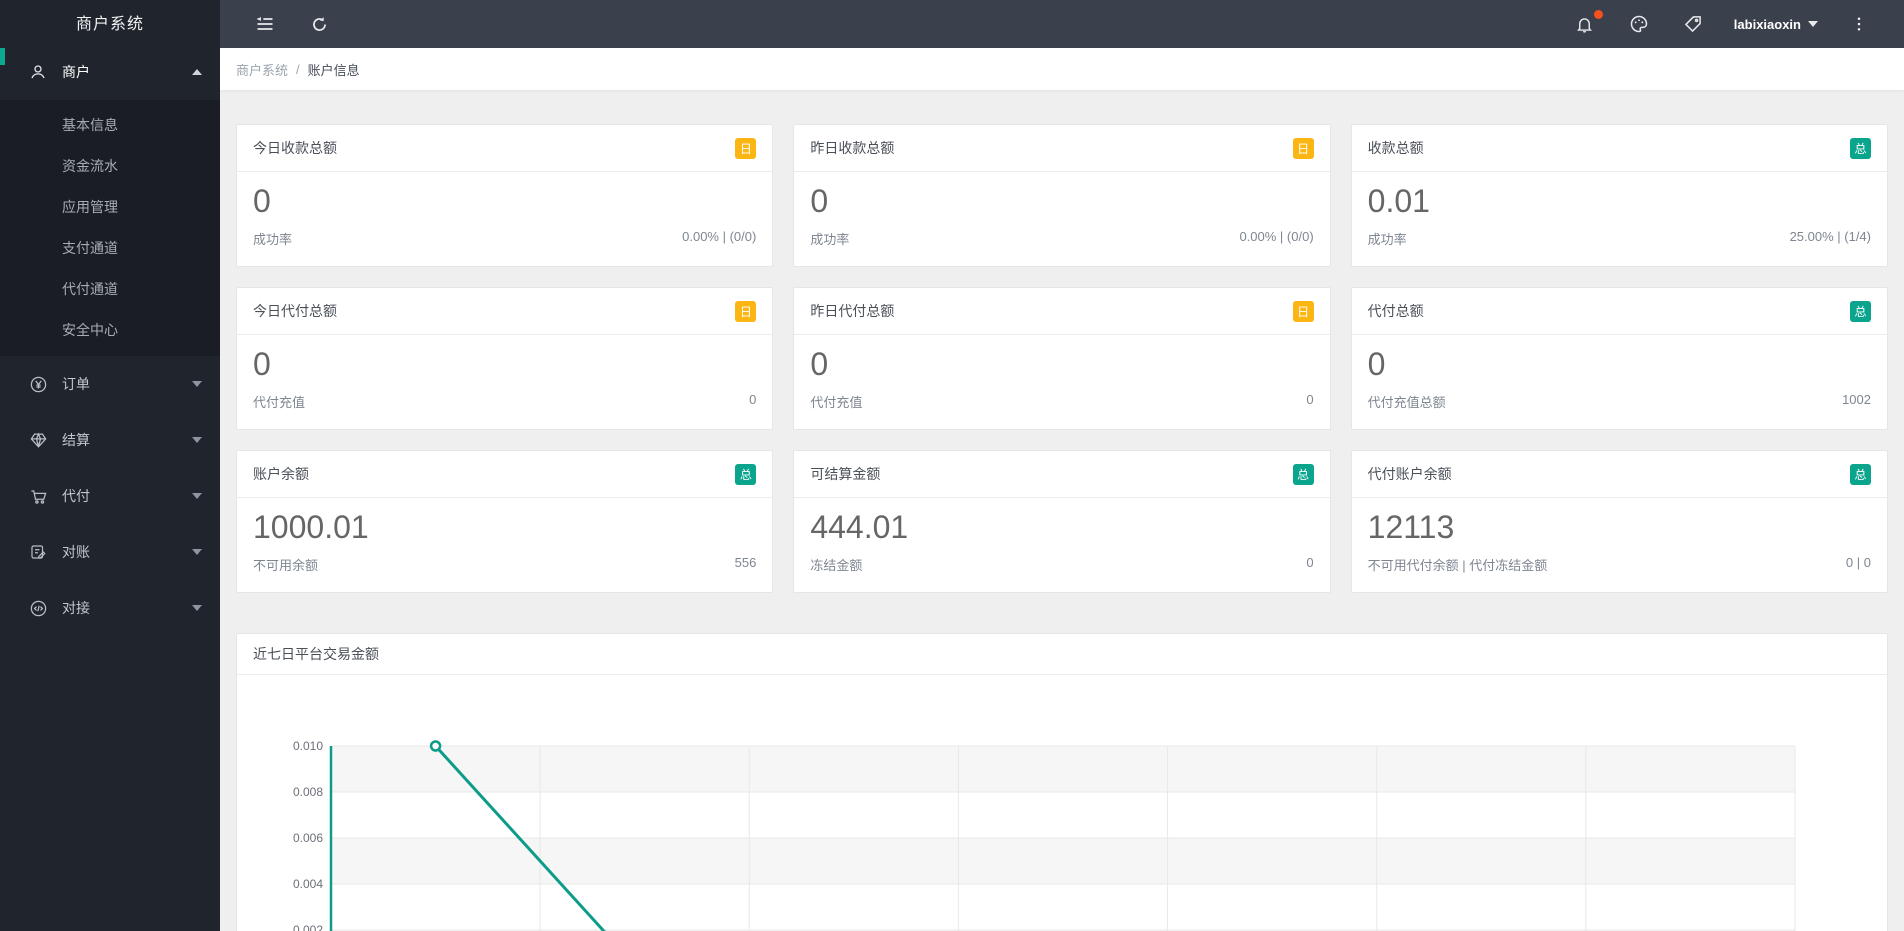  Describe the element at coordinates (1395, 148) in the screenshot. I see `stat-card-title: 收款总额` at that location.